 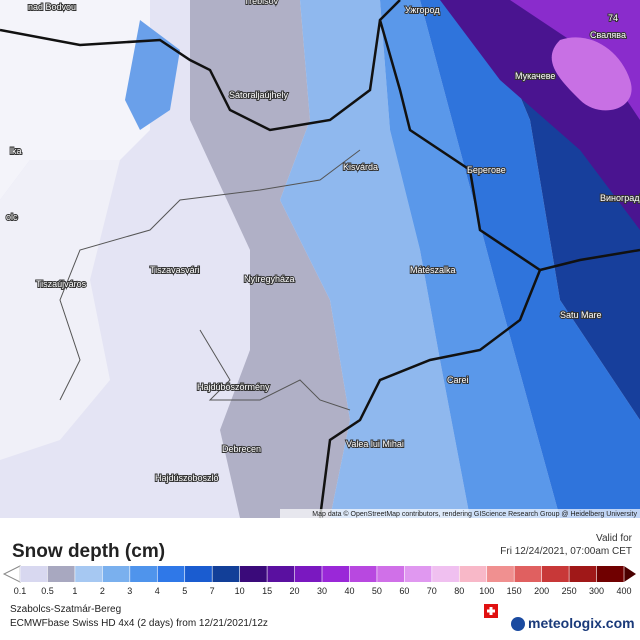 What do you see at coordinates (12, 217) in the screenshot?
I see `place-label: olc` at bounding box center [12, 217].